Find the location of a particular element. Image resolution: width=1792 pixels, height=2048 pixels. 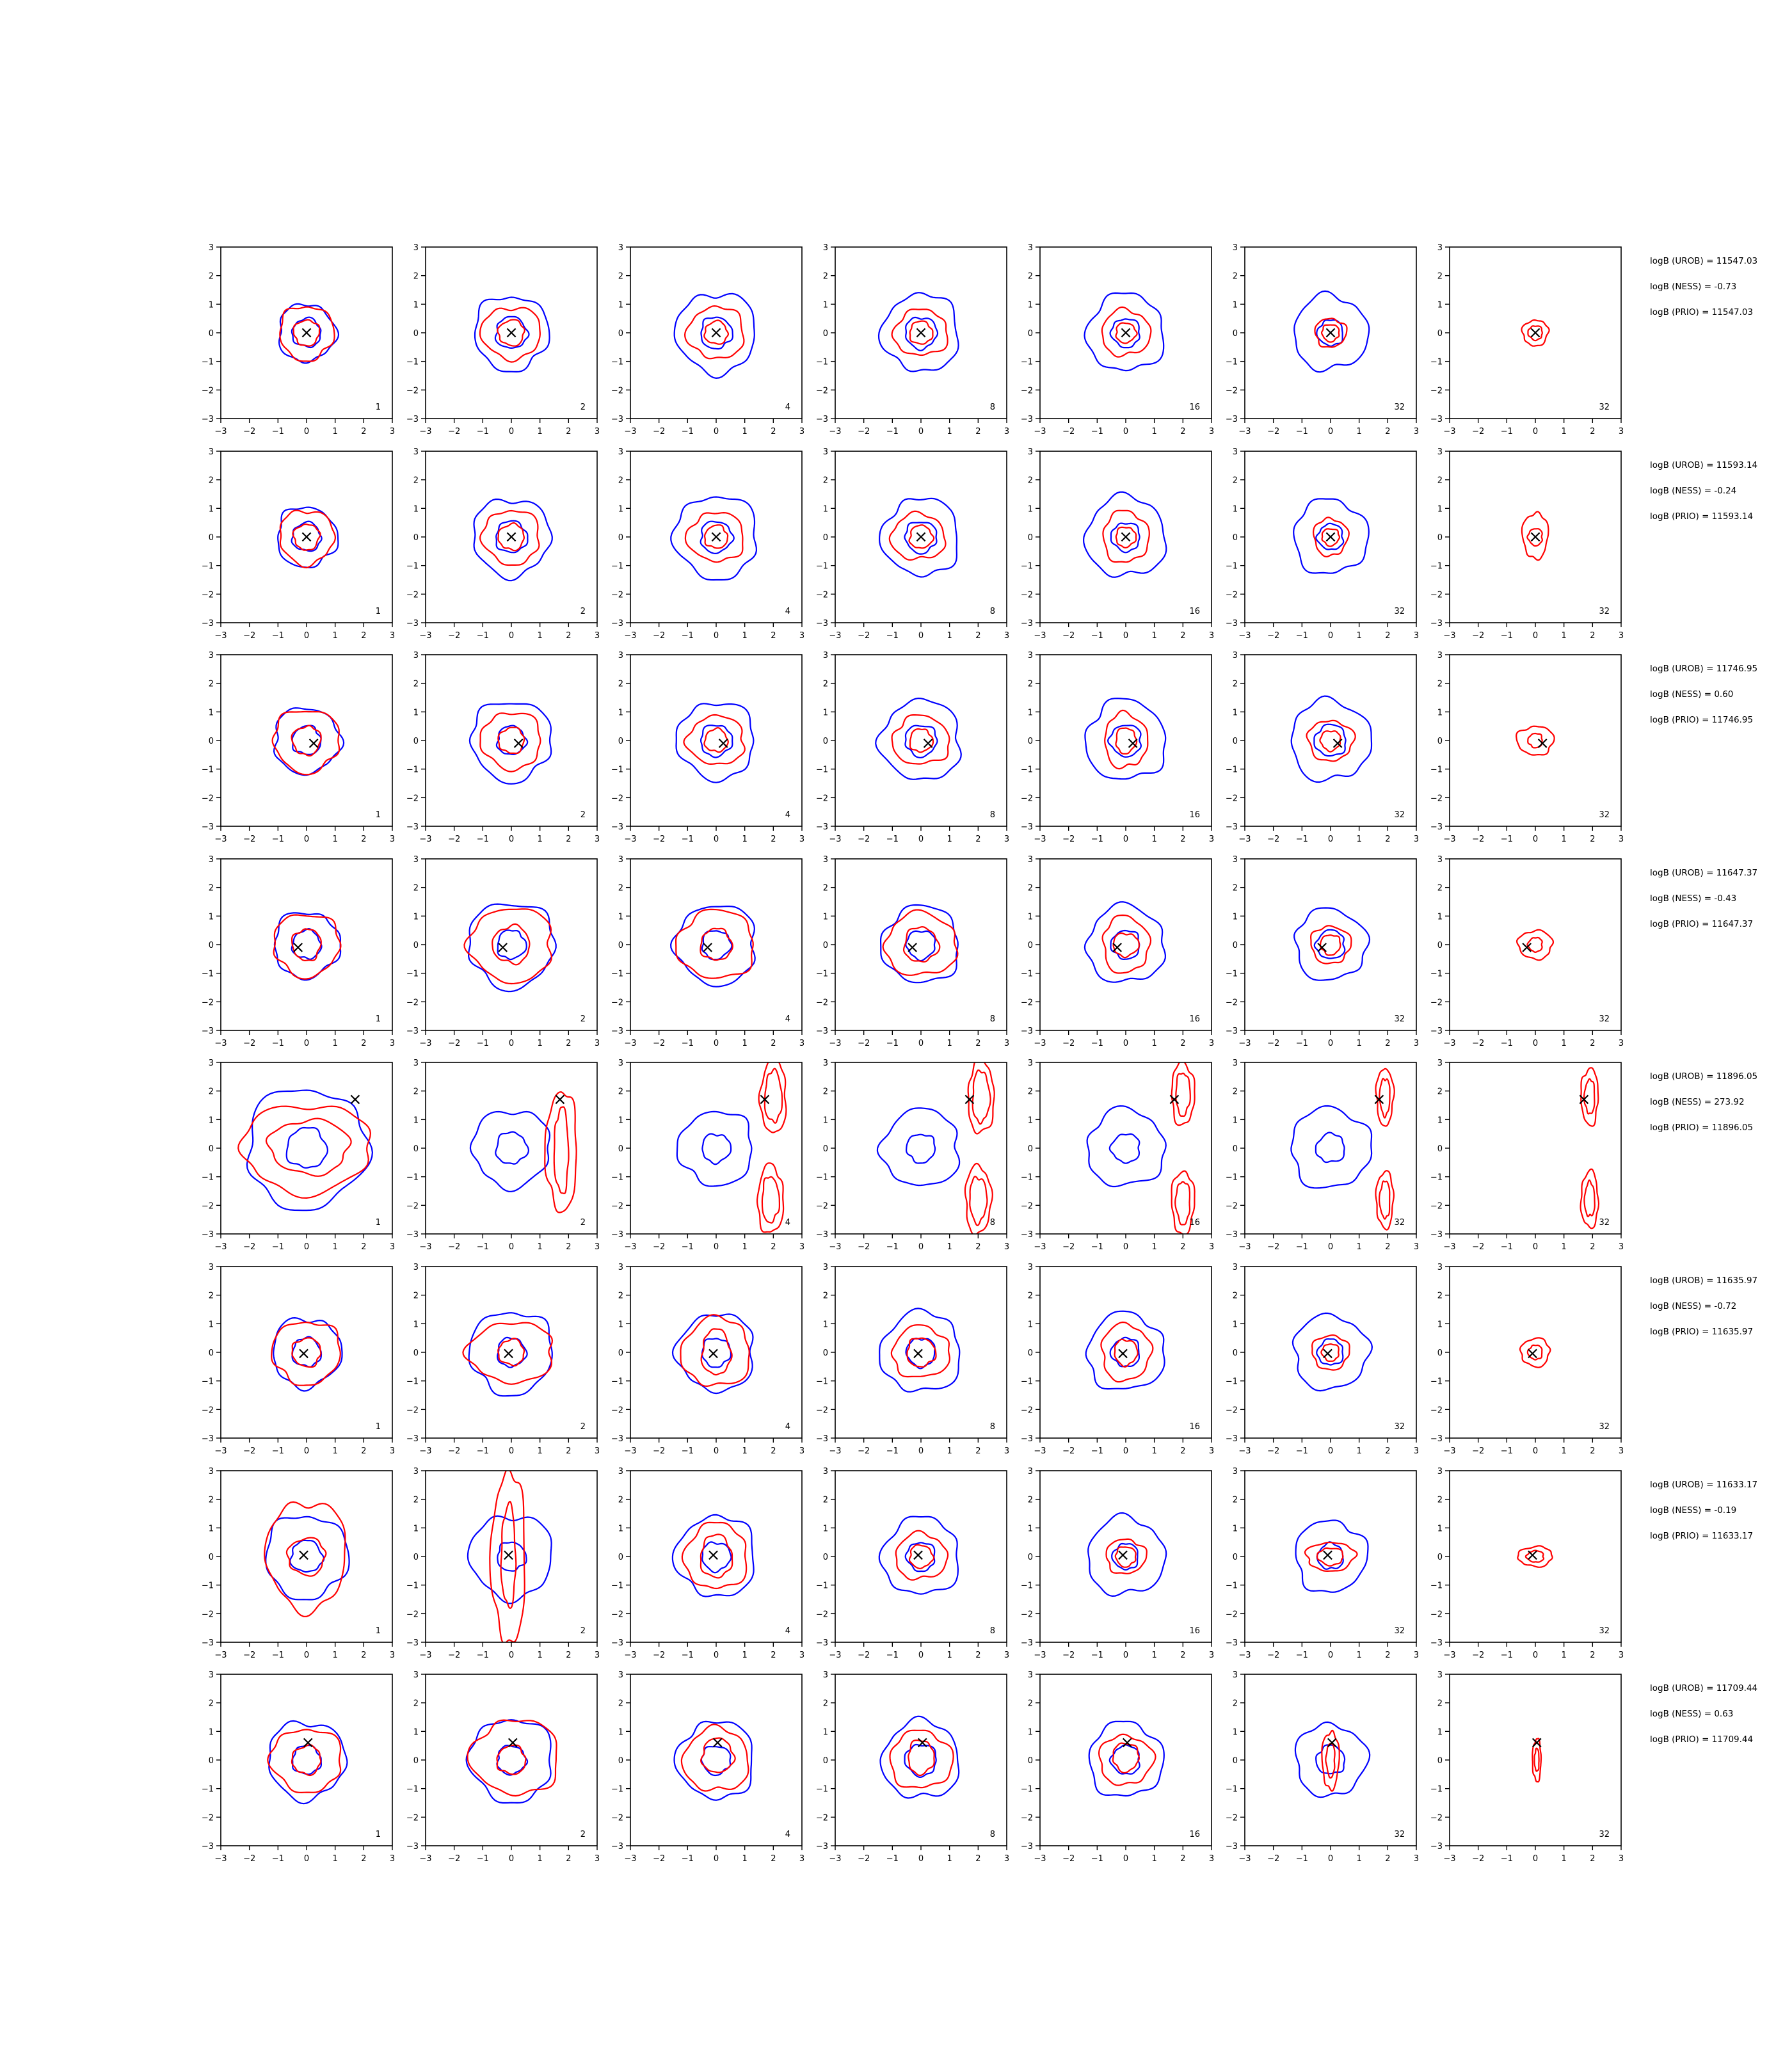

logB-ness-label: logB (NESS) = -0.73 is located at coordinates (1693, 287).